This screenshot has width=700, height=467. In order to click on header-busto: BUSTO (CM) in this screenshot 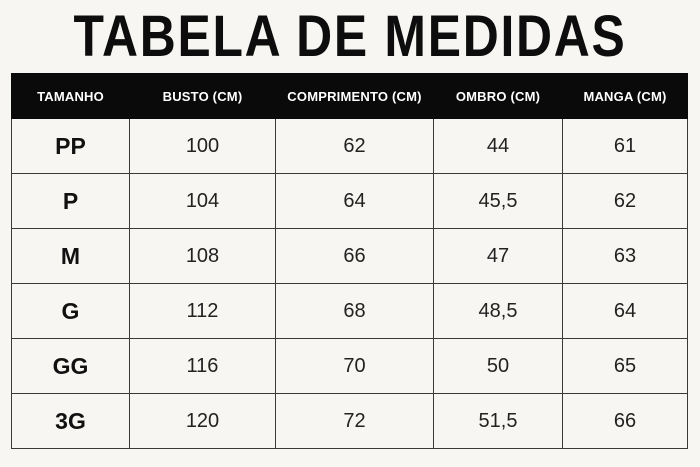, I will do `click(202, 96)`.